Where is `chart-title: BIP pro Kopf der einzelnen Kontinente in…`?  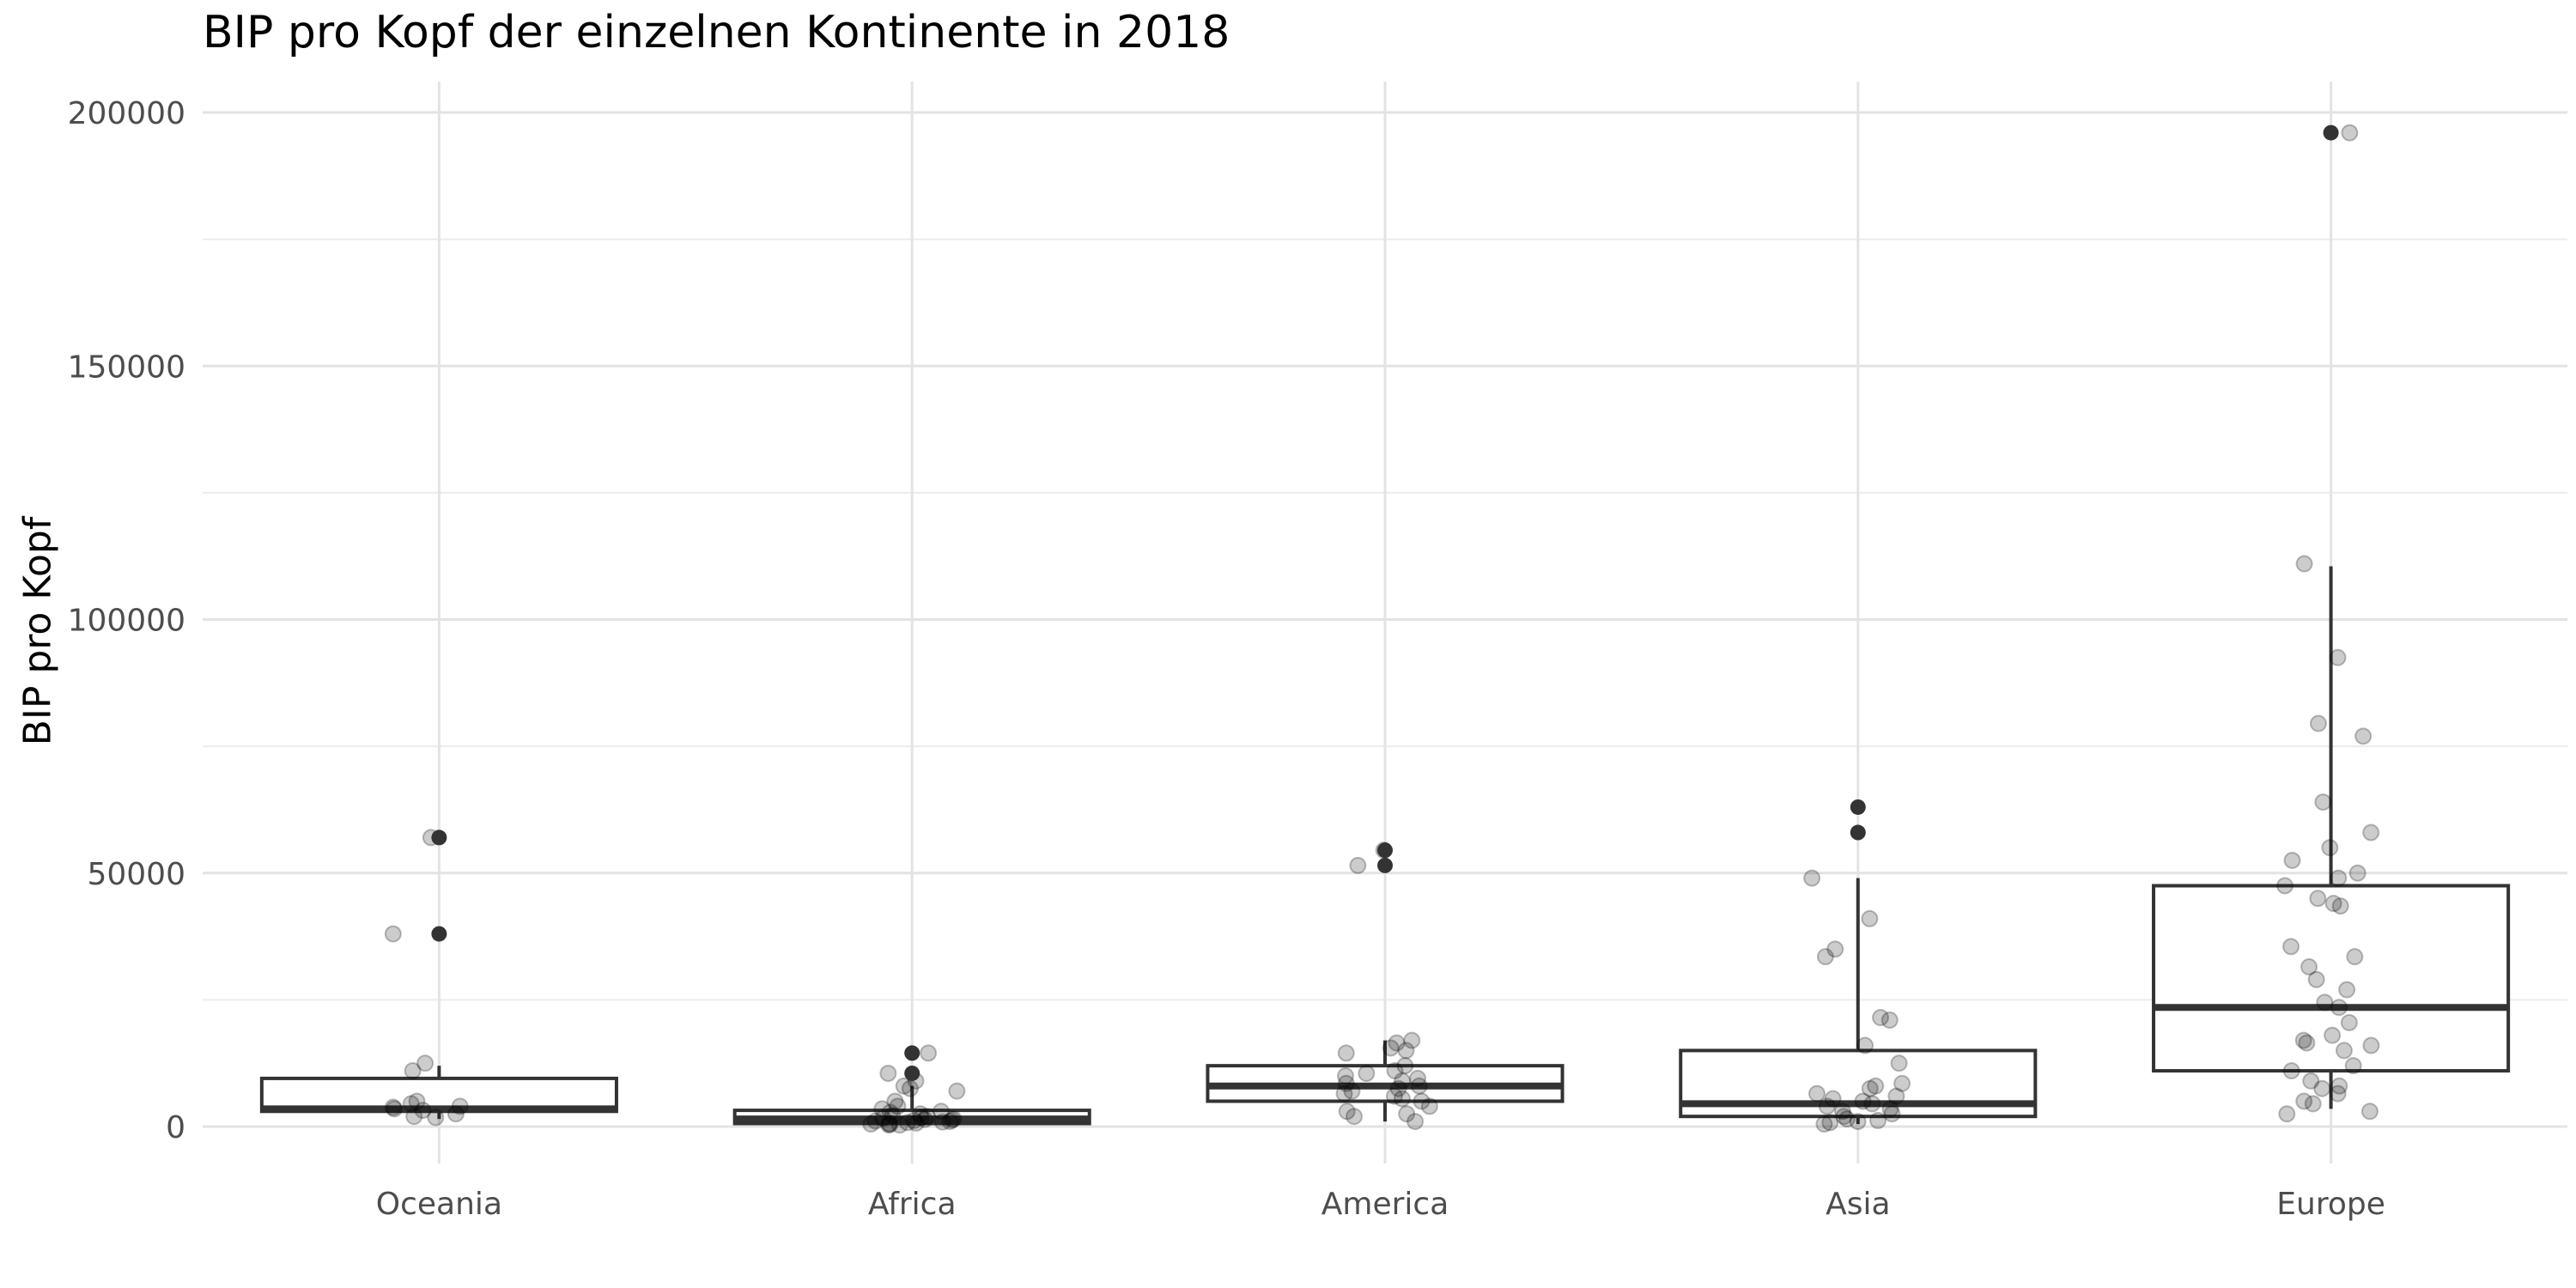
chart-title: BIP pro Kopf der einzelnen Kontinente in… is located at coordinates (716, 32).